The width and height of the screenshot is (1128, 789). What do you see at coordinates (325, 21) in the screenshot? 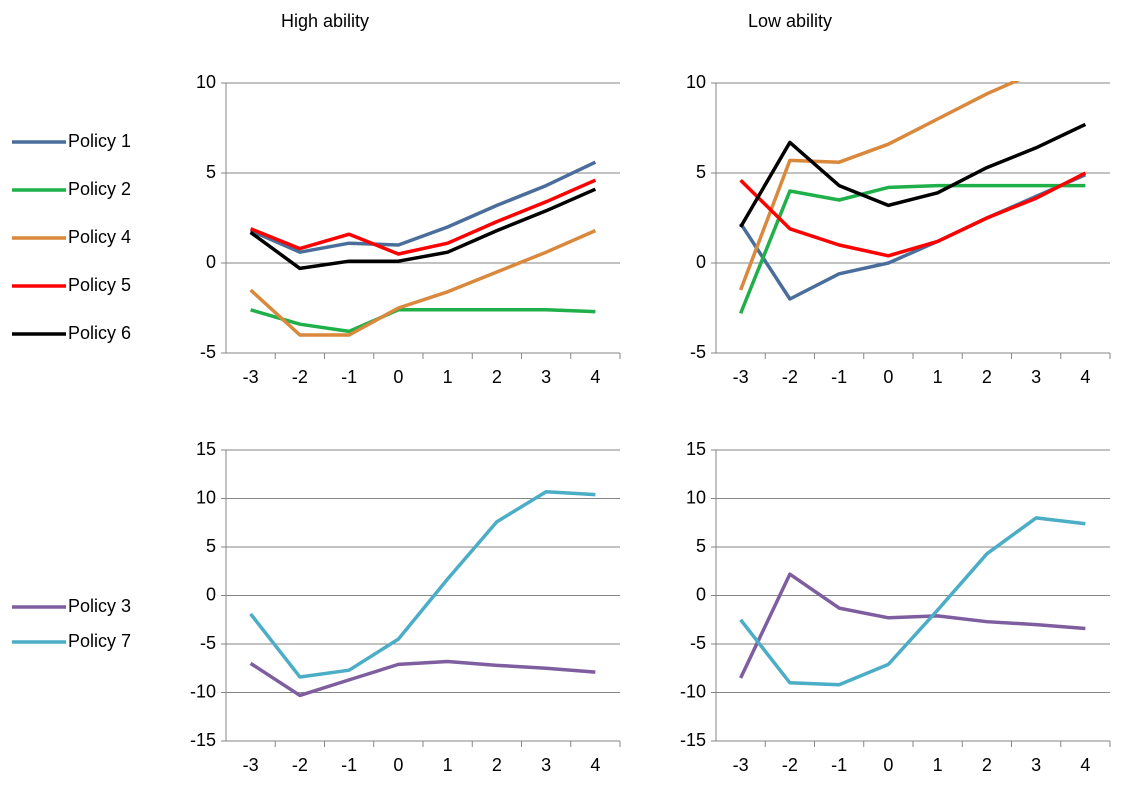
I see `panel-title: High ability` at bounding box center [325, 21].